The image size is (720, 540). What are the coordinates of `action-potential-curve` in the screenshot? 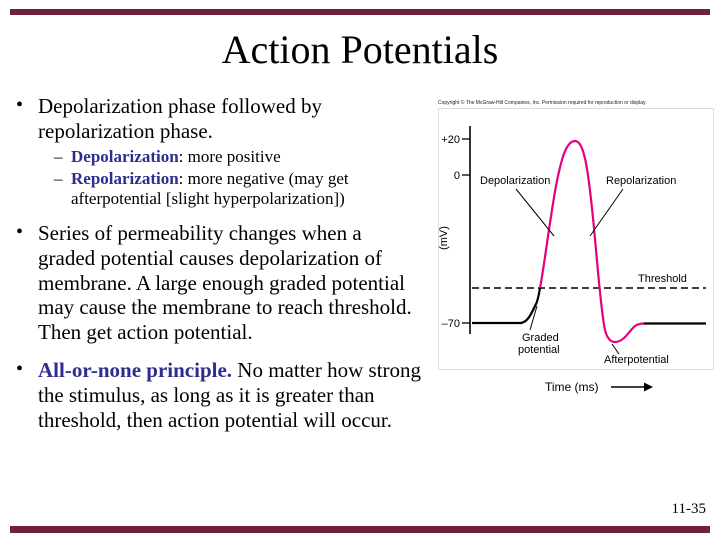 It's located at (591, 241).